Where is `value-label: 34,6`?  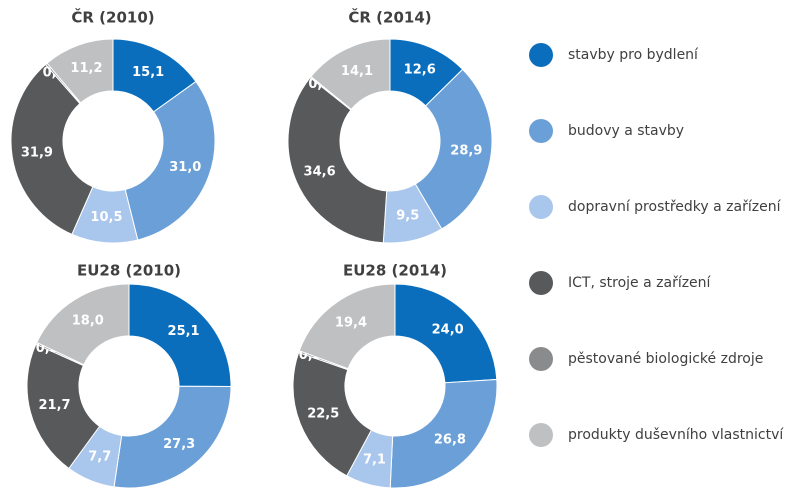
value-label: 34,6 is located at coordinates (320, 172).